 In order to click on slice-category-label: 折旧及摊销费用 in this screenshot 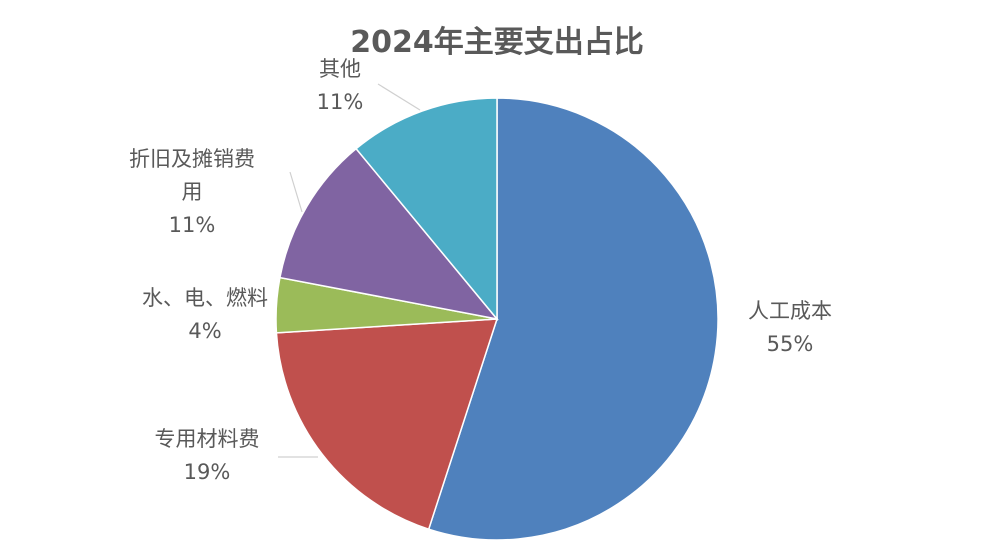, I will do `click(192, 175)`.